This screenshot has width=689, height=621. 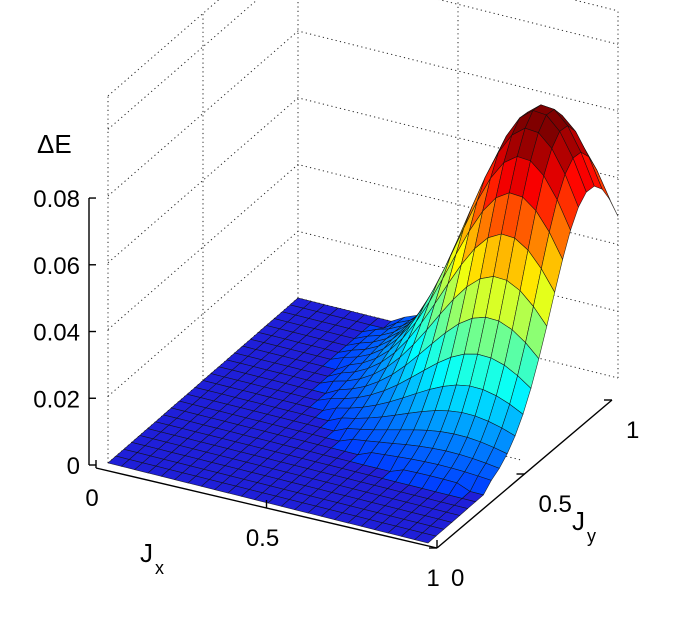 What do you see at coordinates (432, 578) in the screenshot?
I see `x-tick-label: 1` at bounding box center [432, 578].